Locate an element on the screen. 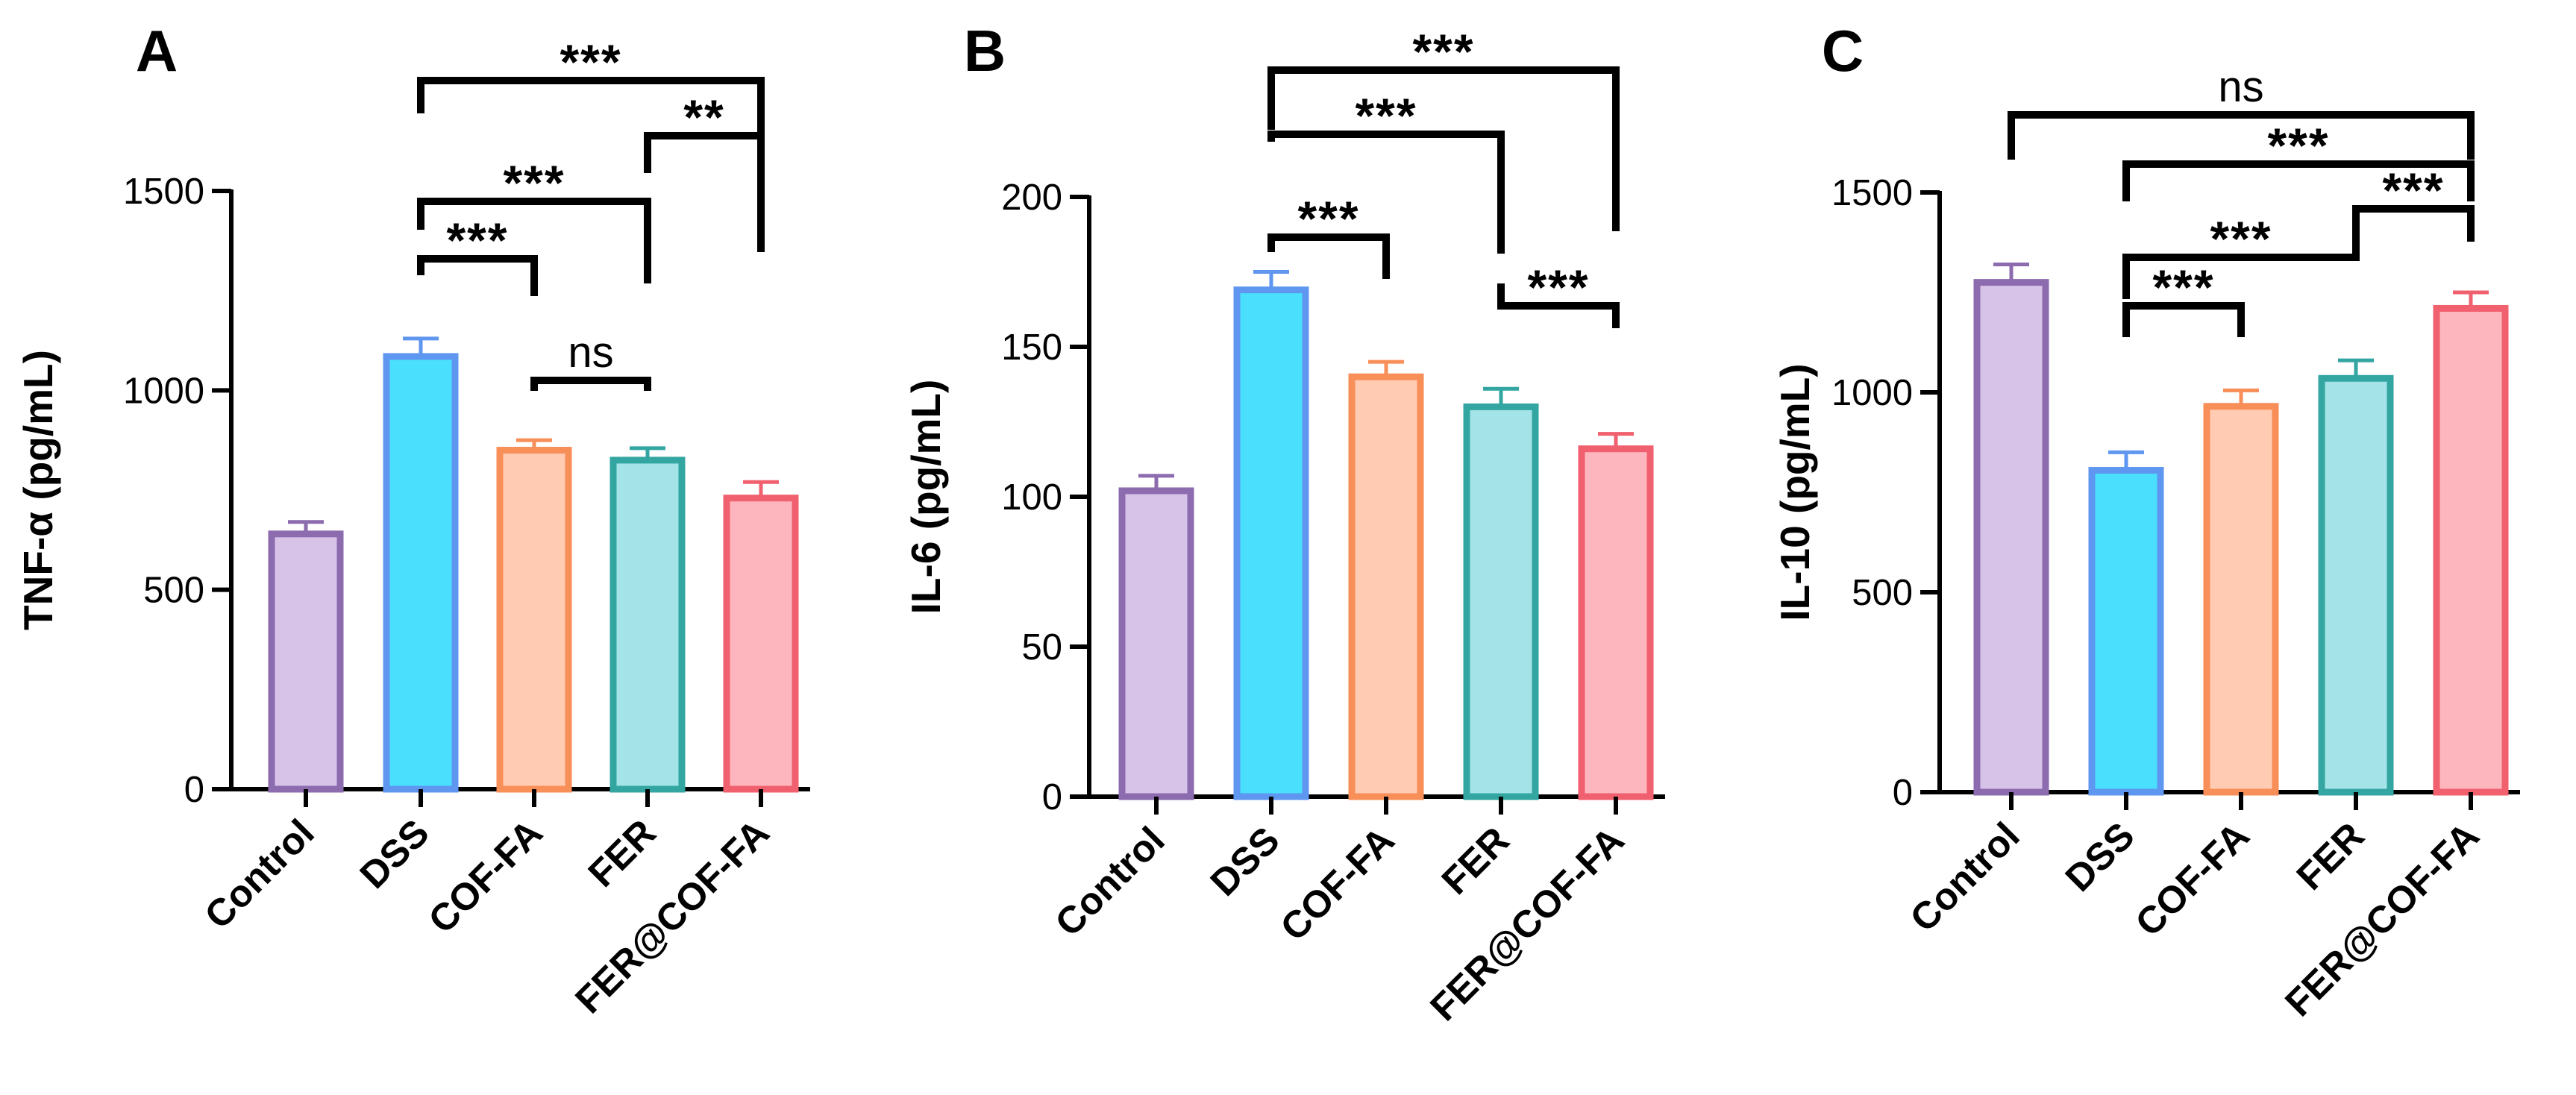 The height and width of the screenshot is (1095, 2576). panel-letter: B is located at coordinates (985, 51).